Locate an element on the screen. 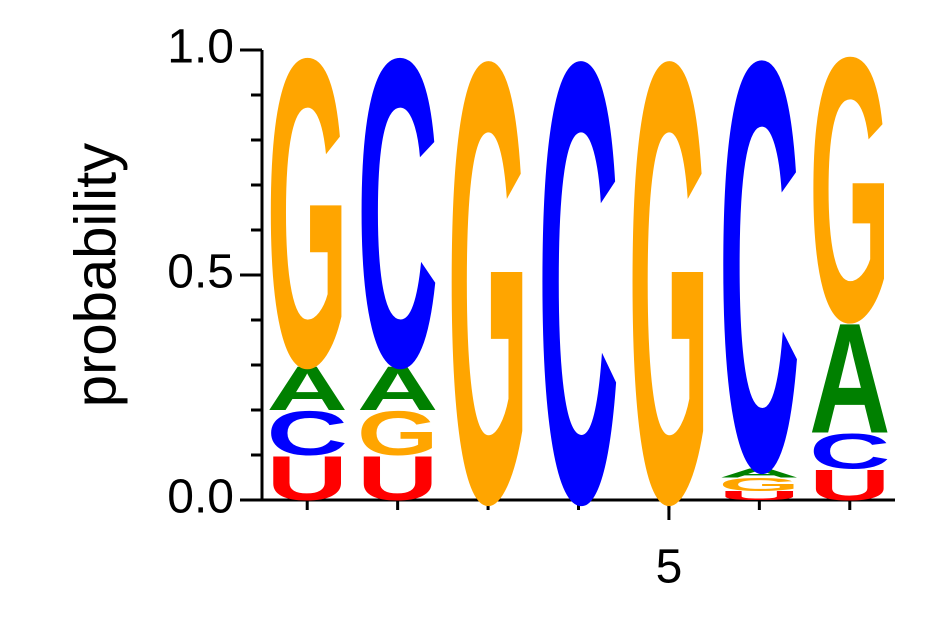 The height and width of the screenshot is (617, 942). y-axis-title: probability is located at coordinates (95, 275).